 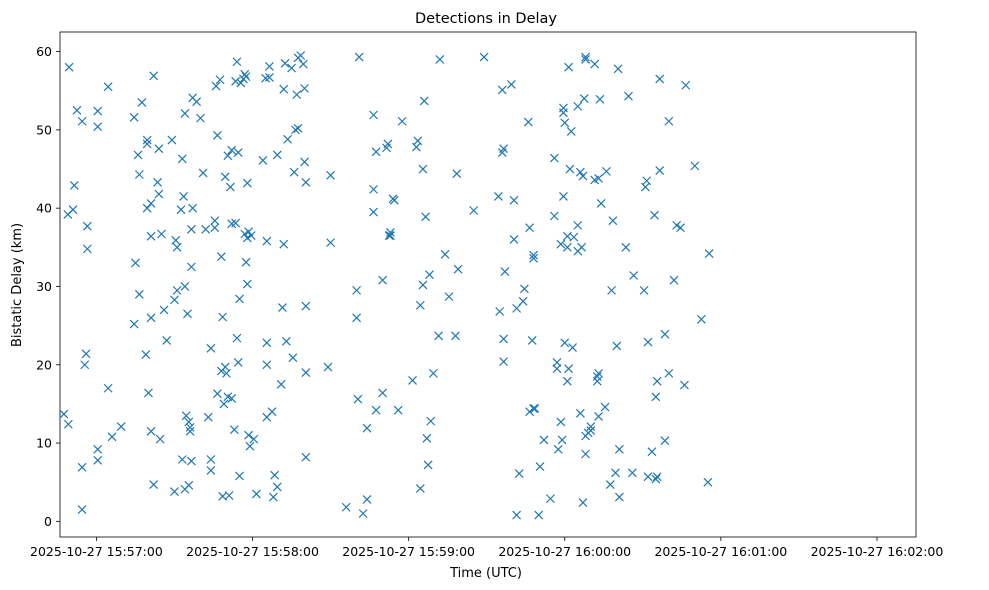 What do you see at coordinates (44, 129) in the screenshot?
I see `y-tick-label: 50` at bounding box center [44, 129].